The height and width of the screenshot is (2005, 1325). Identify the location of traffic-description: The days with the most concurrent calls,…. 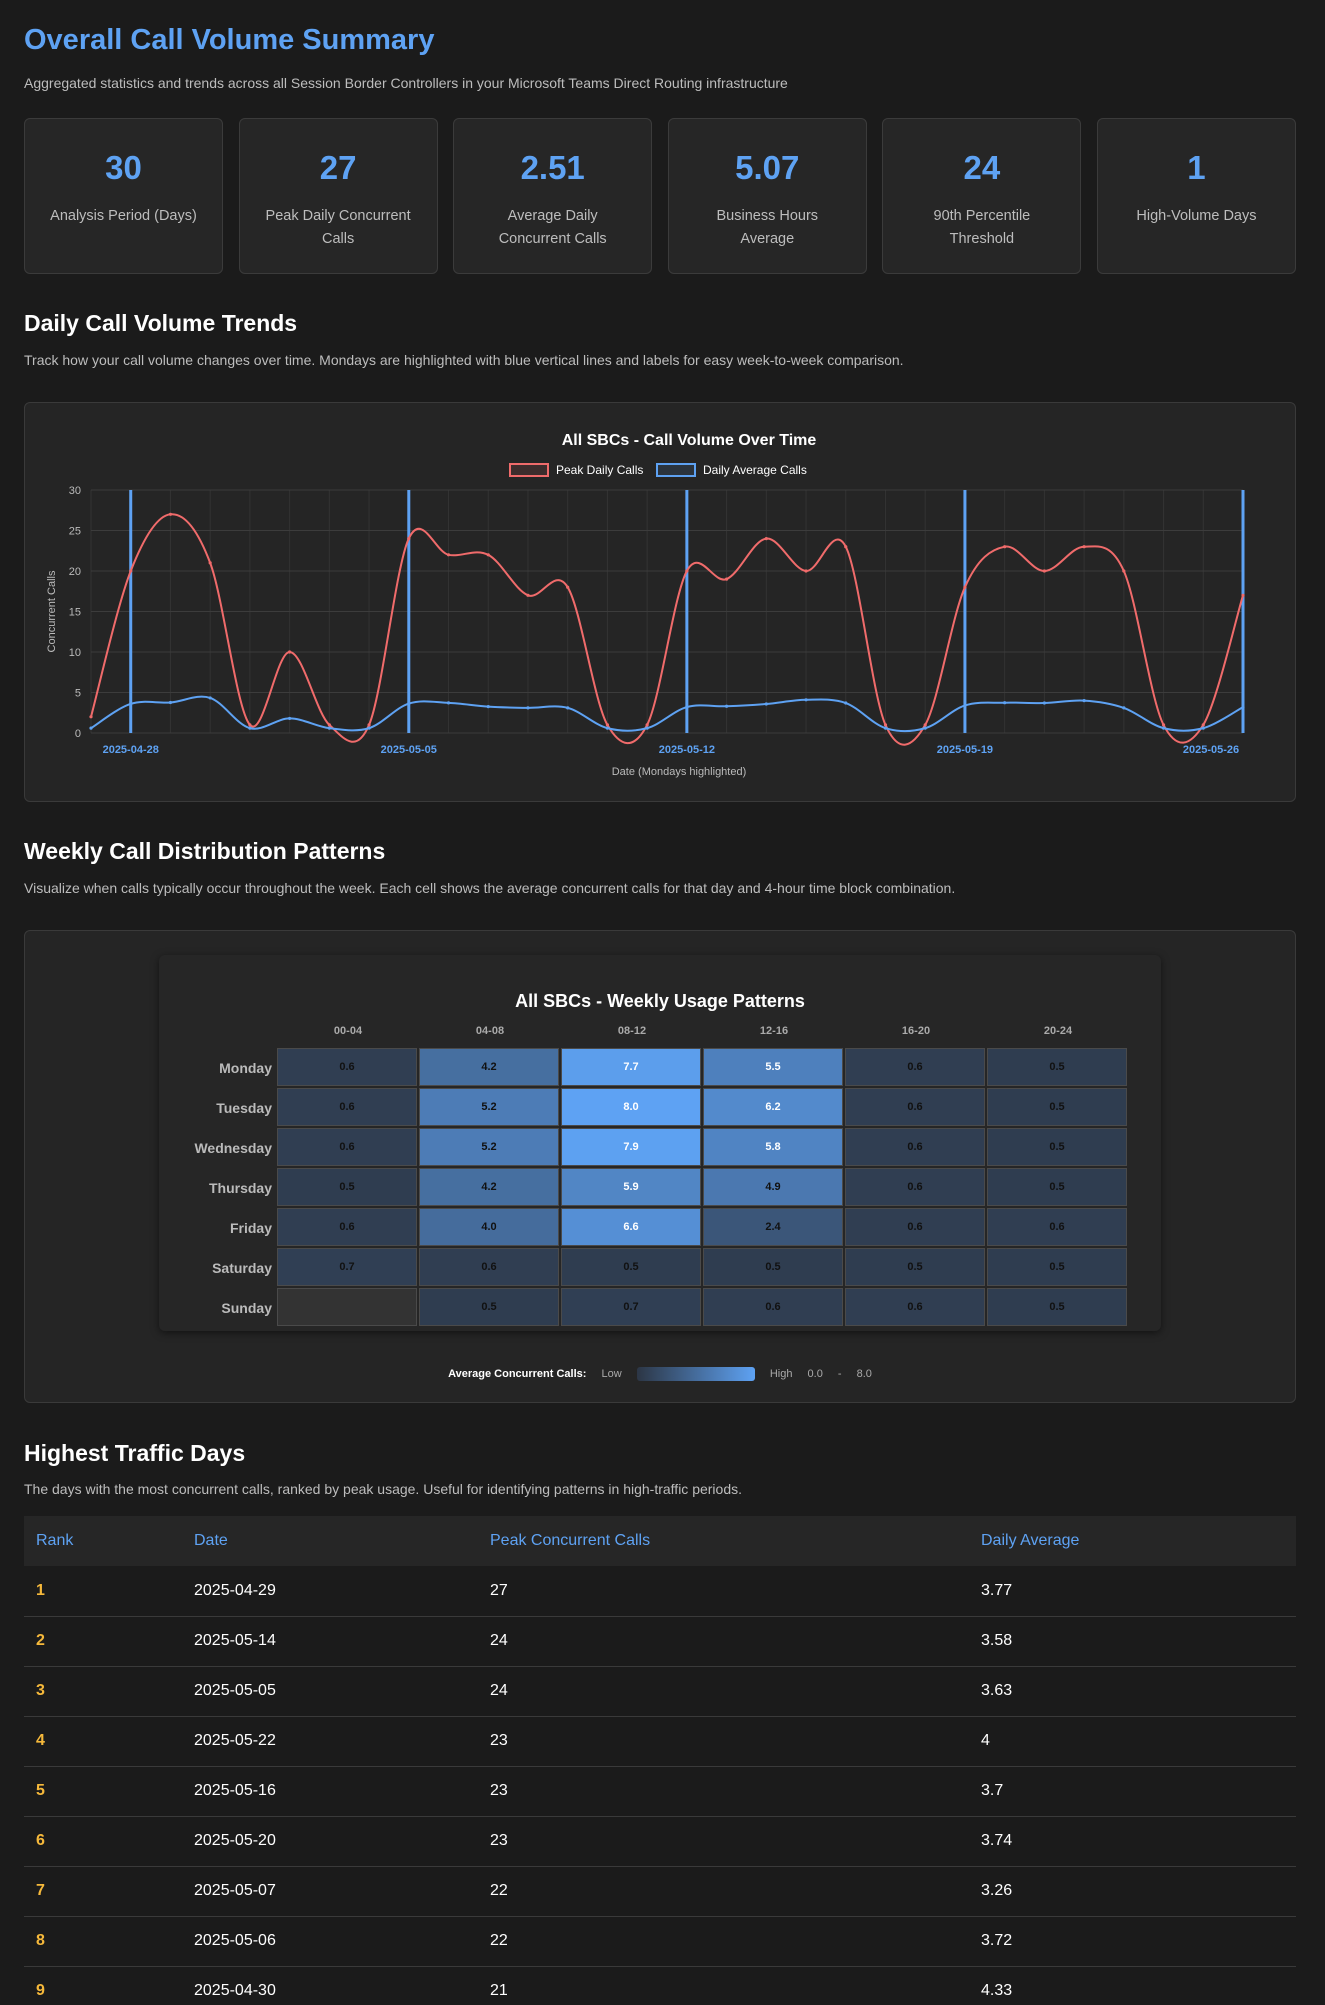
(383, 1489).